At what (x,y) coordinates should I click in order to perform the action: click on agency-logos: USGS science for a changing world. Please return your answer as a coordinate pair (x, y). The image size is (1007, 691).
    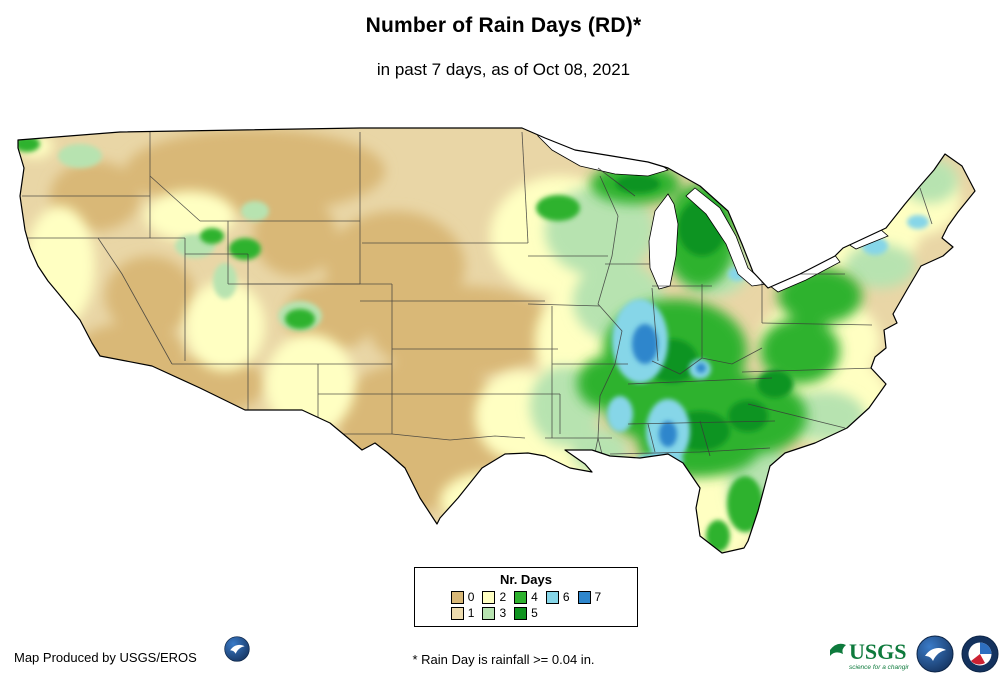
    Looking at the image, I should click on (913, 654).